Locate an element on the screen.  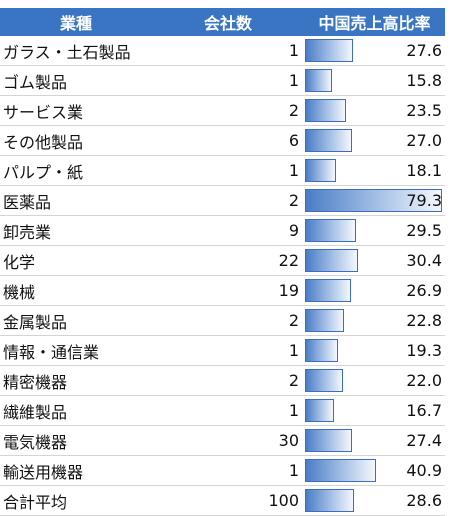
table-row: 電気機器 30 27.4 is located at coordinates (222, 441).